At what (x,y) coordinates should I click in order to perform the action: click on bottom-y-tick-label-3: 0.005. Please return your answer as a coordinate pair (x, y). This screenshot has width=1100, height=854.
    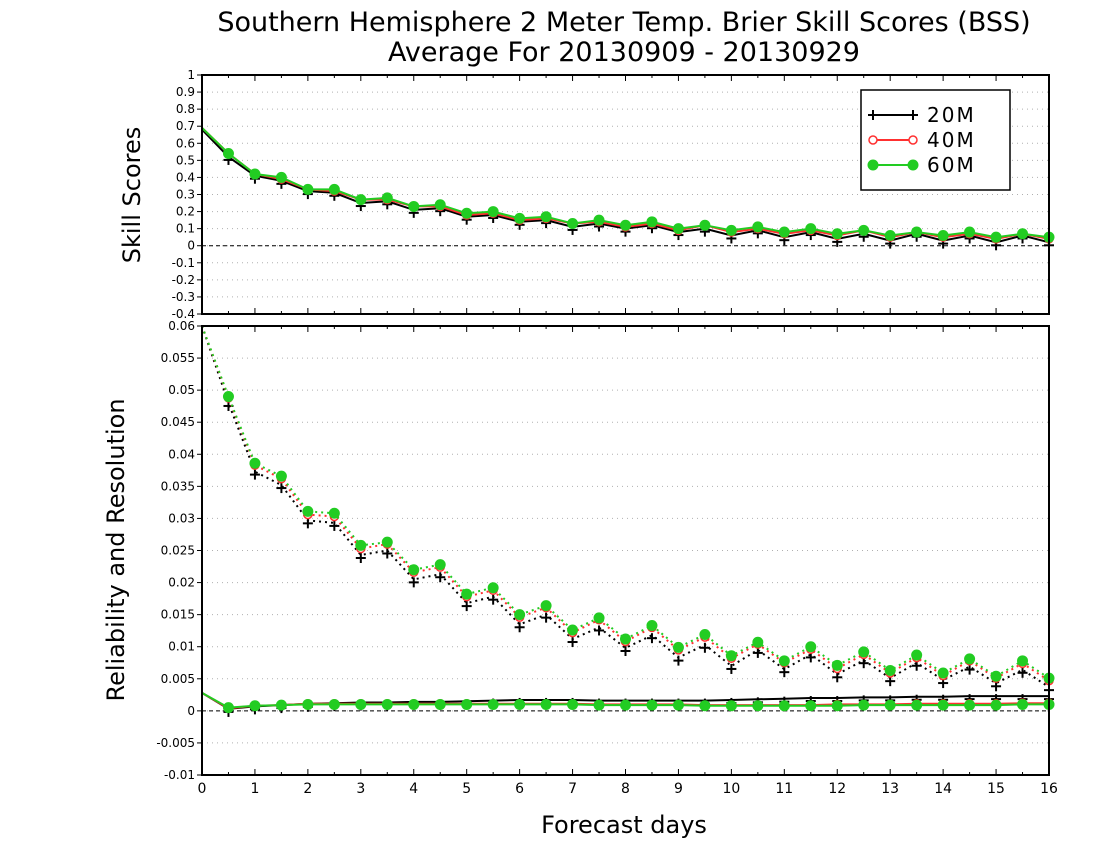
    Looking at the image, I should click on (178, 679).